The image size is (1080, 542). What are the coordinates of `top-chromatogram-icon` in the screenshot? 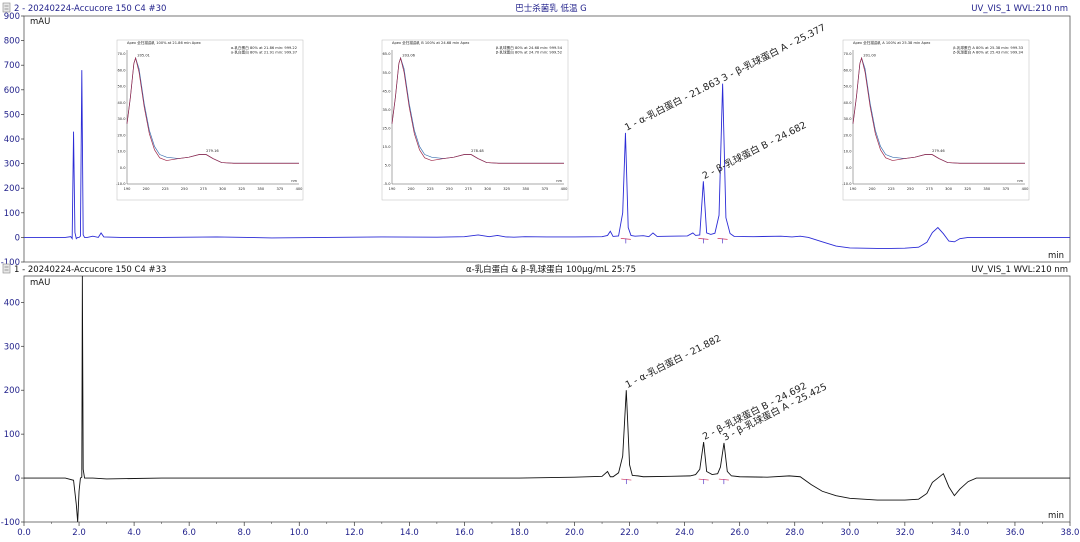 It's located at (6, 7).